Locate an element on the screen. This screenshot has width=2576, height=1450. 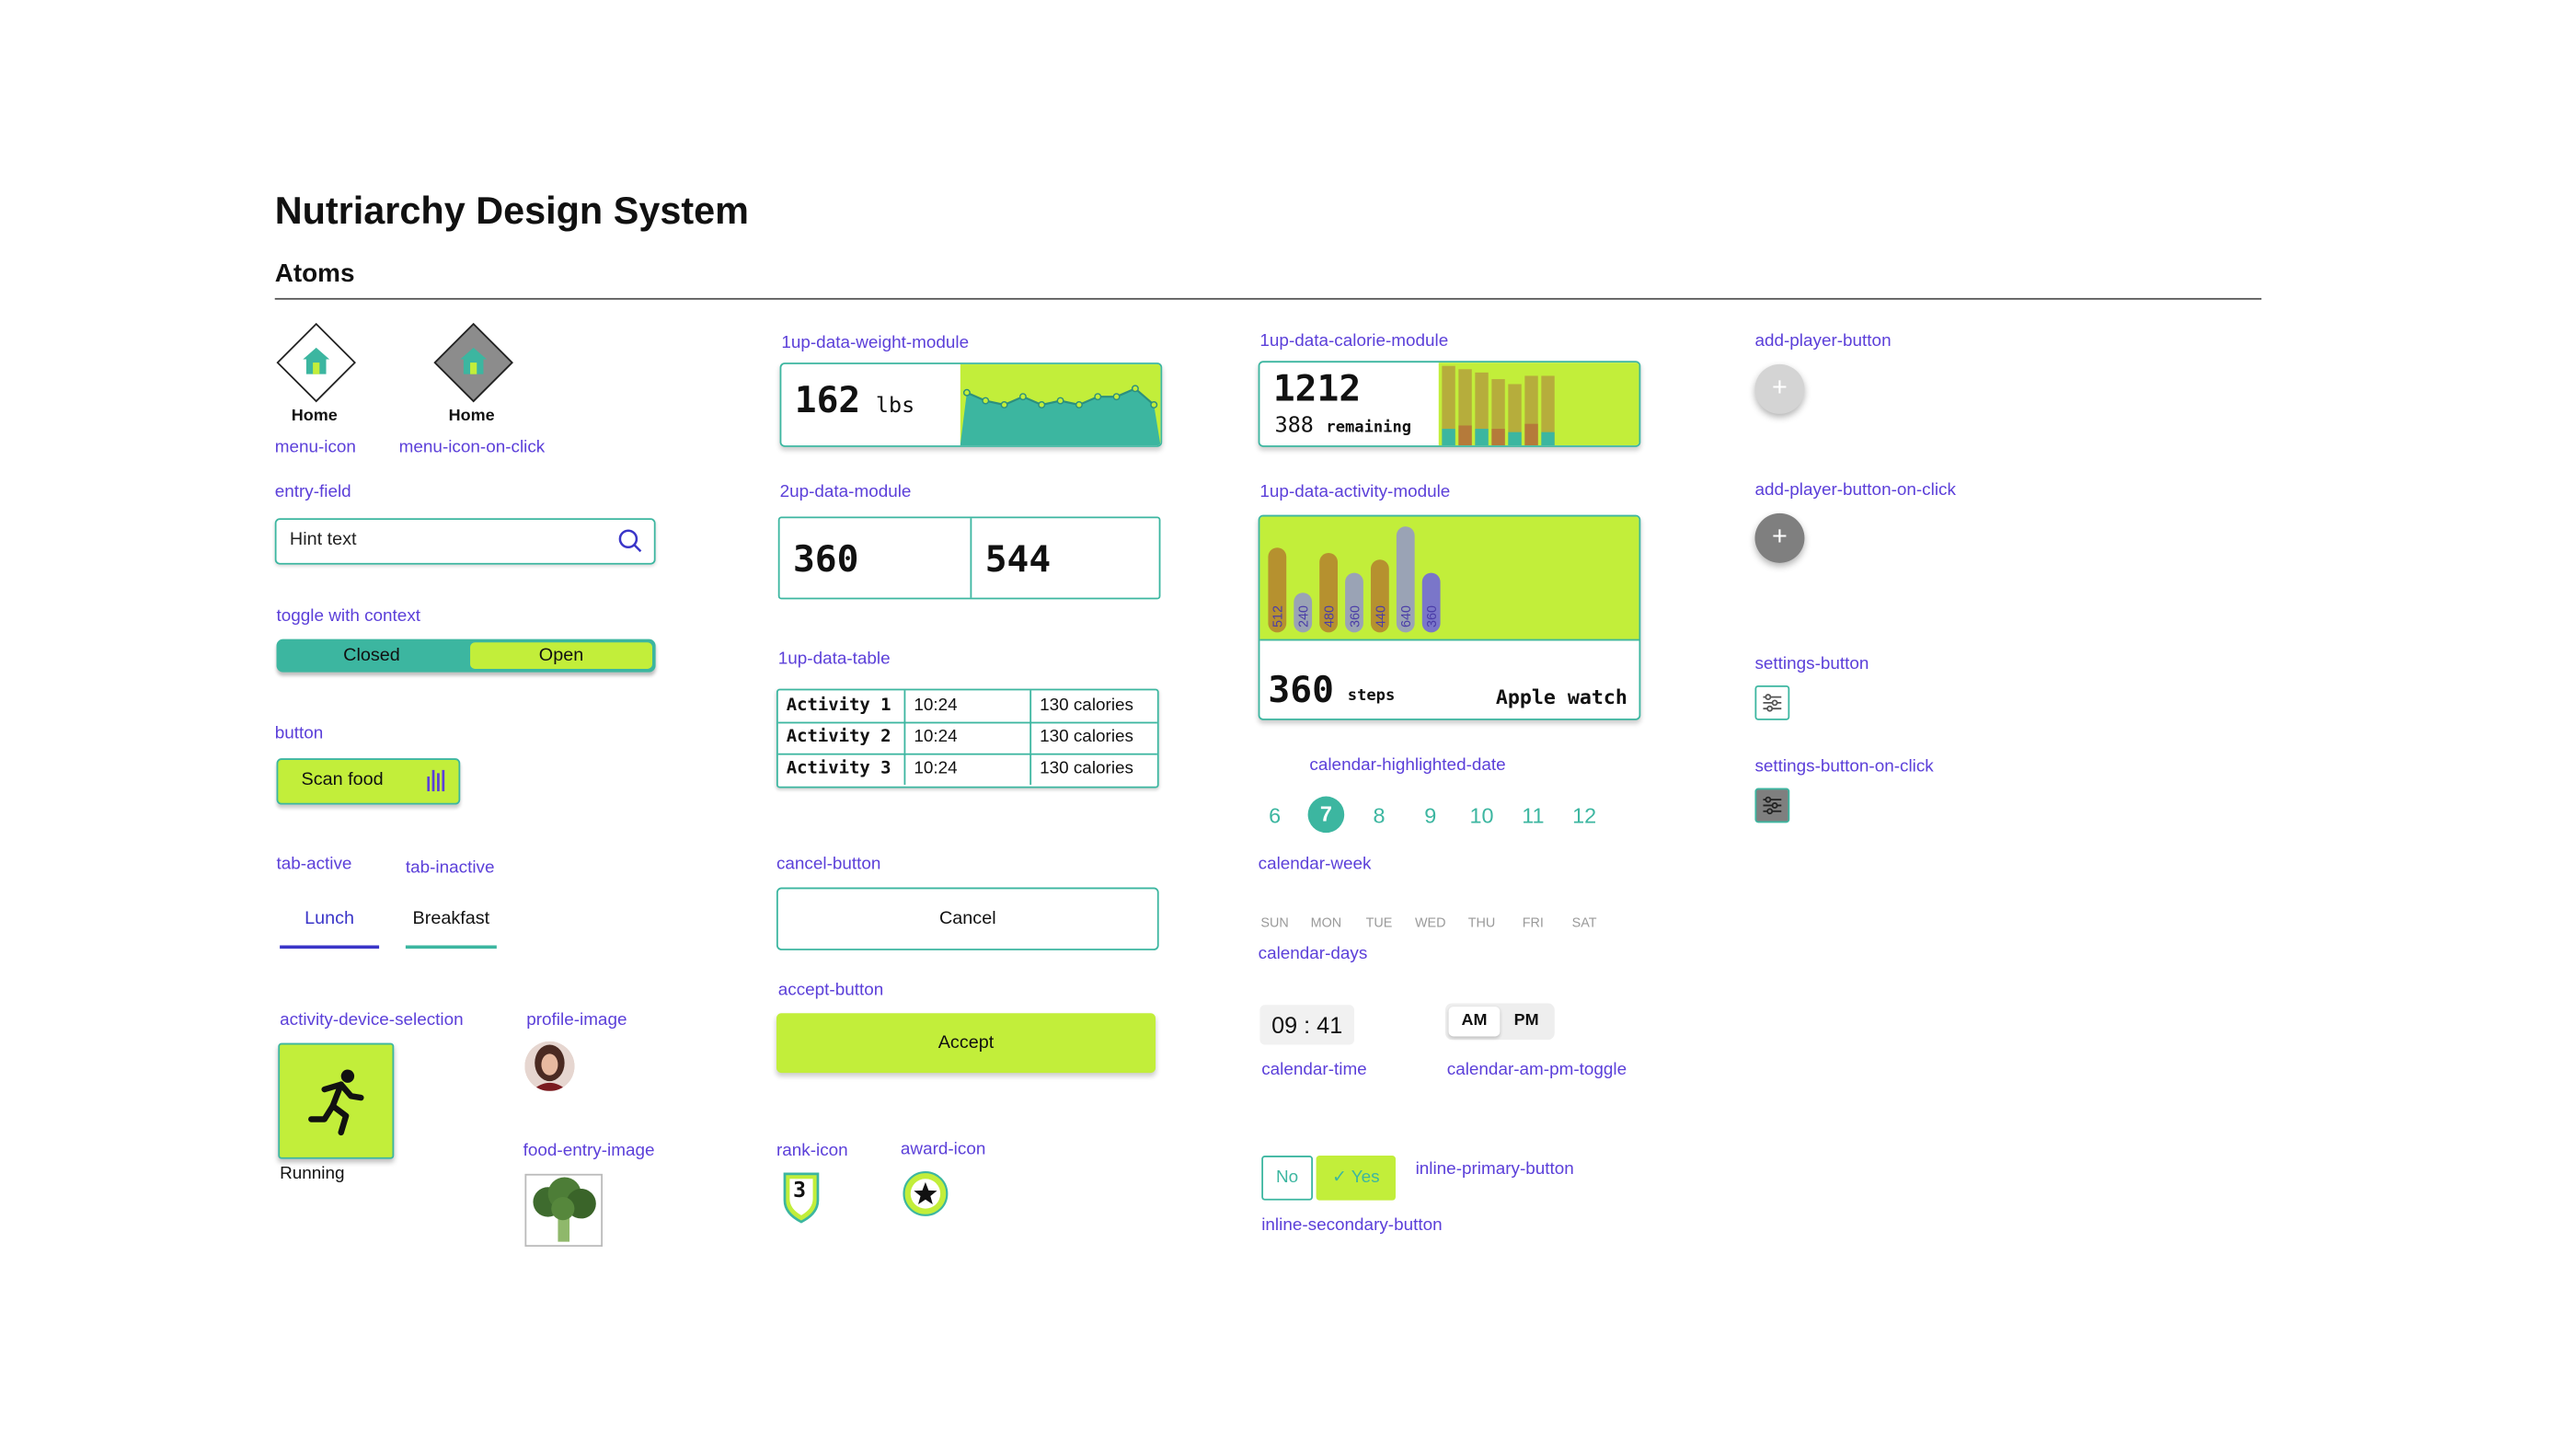
inline-secondary-caption: inline-secondary-button is located at coordinates (1352, 1225).